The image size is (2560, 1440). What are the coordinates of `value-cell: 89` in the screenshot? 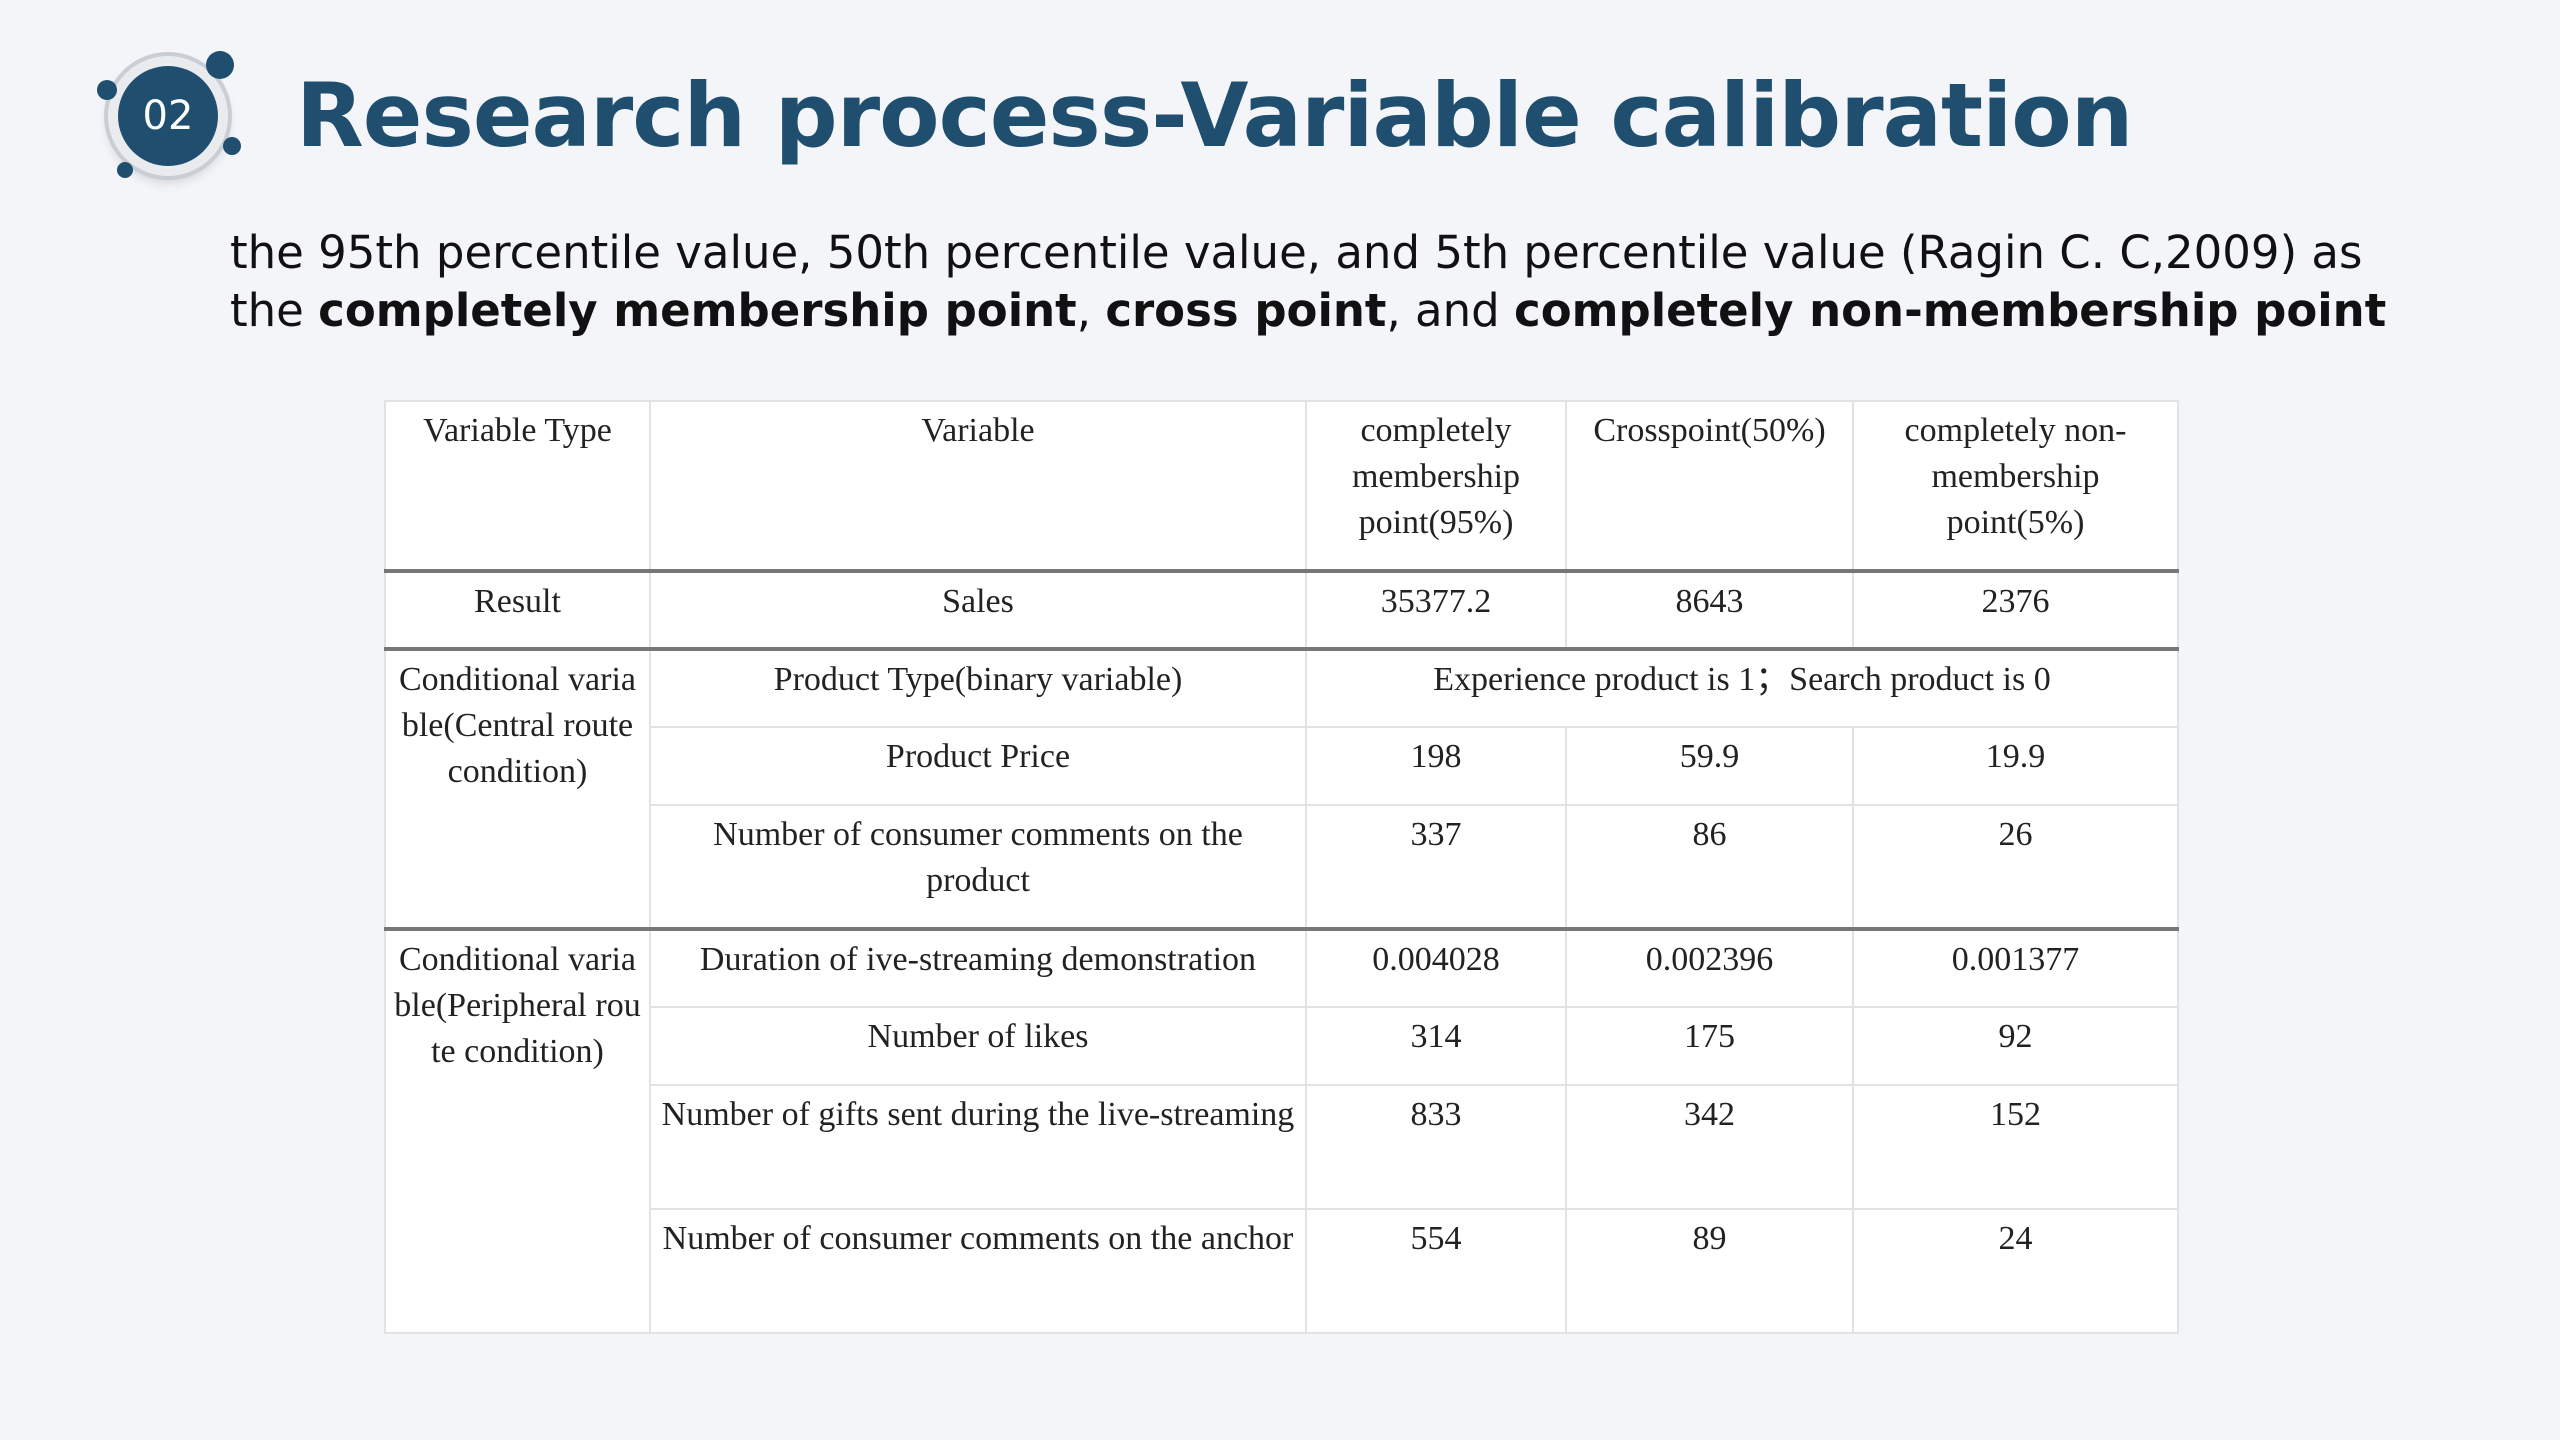 It's located at (1709, 1271).